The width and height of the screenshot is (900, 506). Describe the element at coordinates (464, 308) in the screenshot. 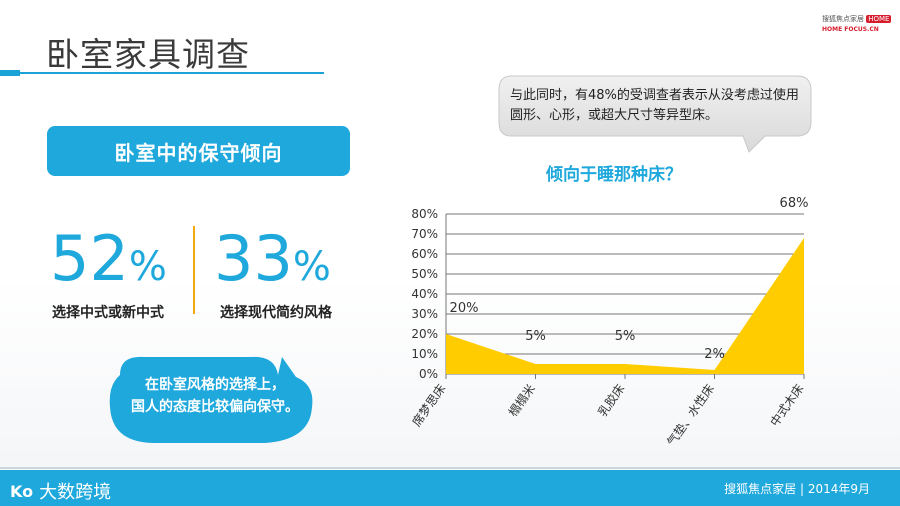

I see `data-label: 20%` at that location.